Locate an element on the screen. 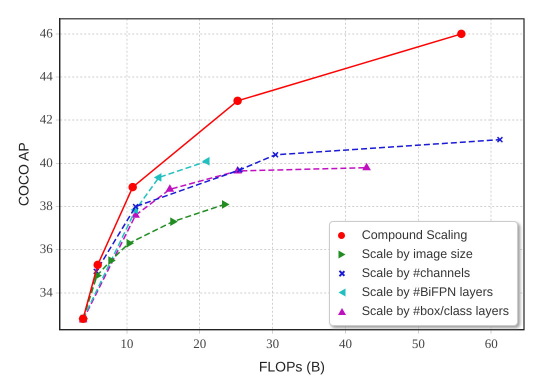 The height and width of the screenshot is (388, 550). x-tick-label: 50 is located at coordinates (418, 343).